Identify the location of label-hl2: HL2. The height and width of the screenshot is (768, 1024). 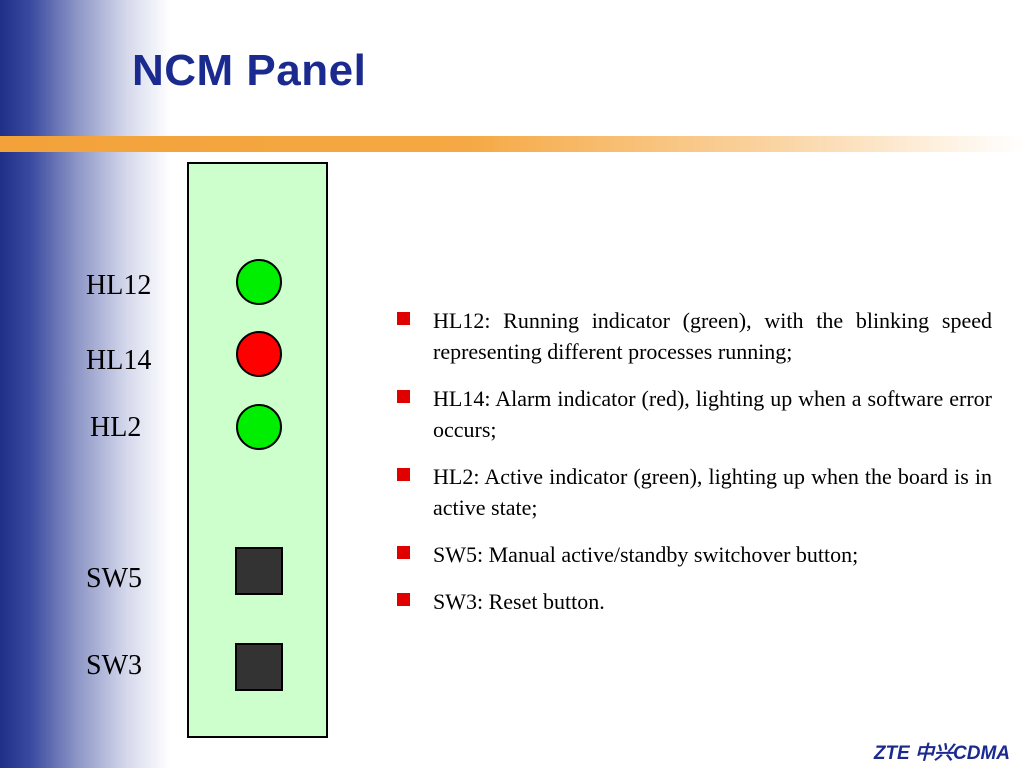
(116, 427).